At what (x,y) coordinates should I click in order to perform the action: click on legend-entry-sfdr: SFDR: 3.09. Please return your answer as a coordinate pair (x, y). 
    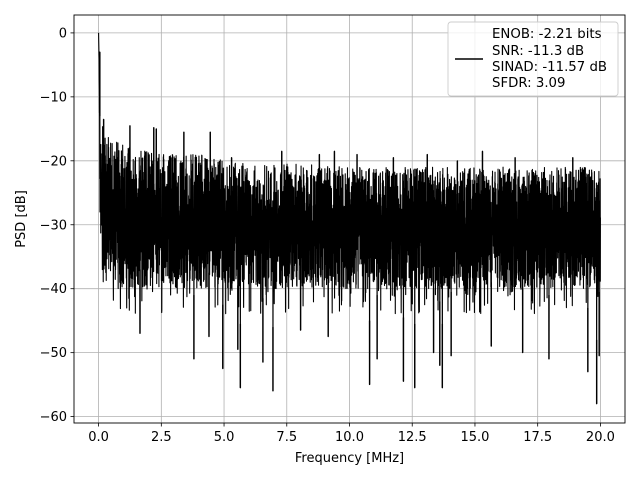
    Looking at the image, I should click on (528, 83).